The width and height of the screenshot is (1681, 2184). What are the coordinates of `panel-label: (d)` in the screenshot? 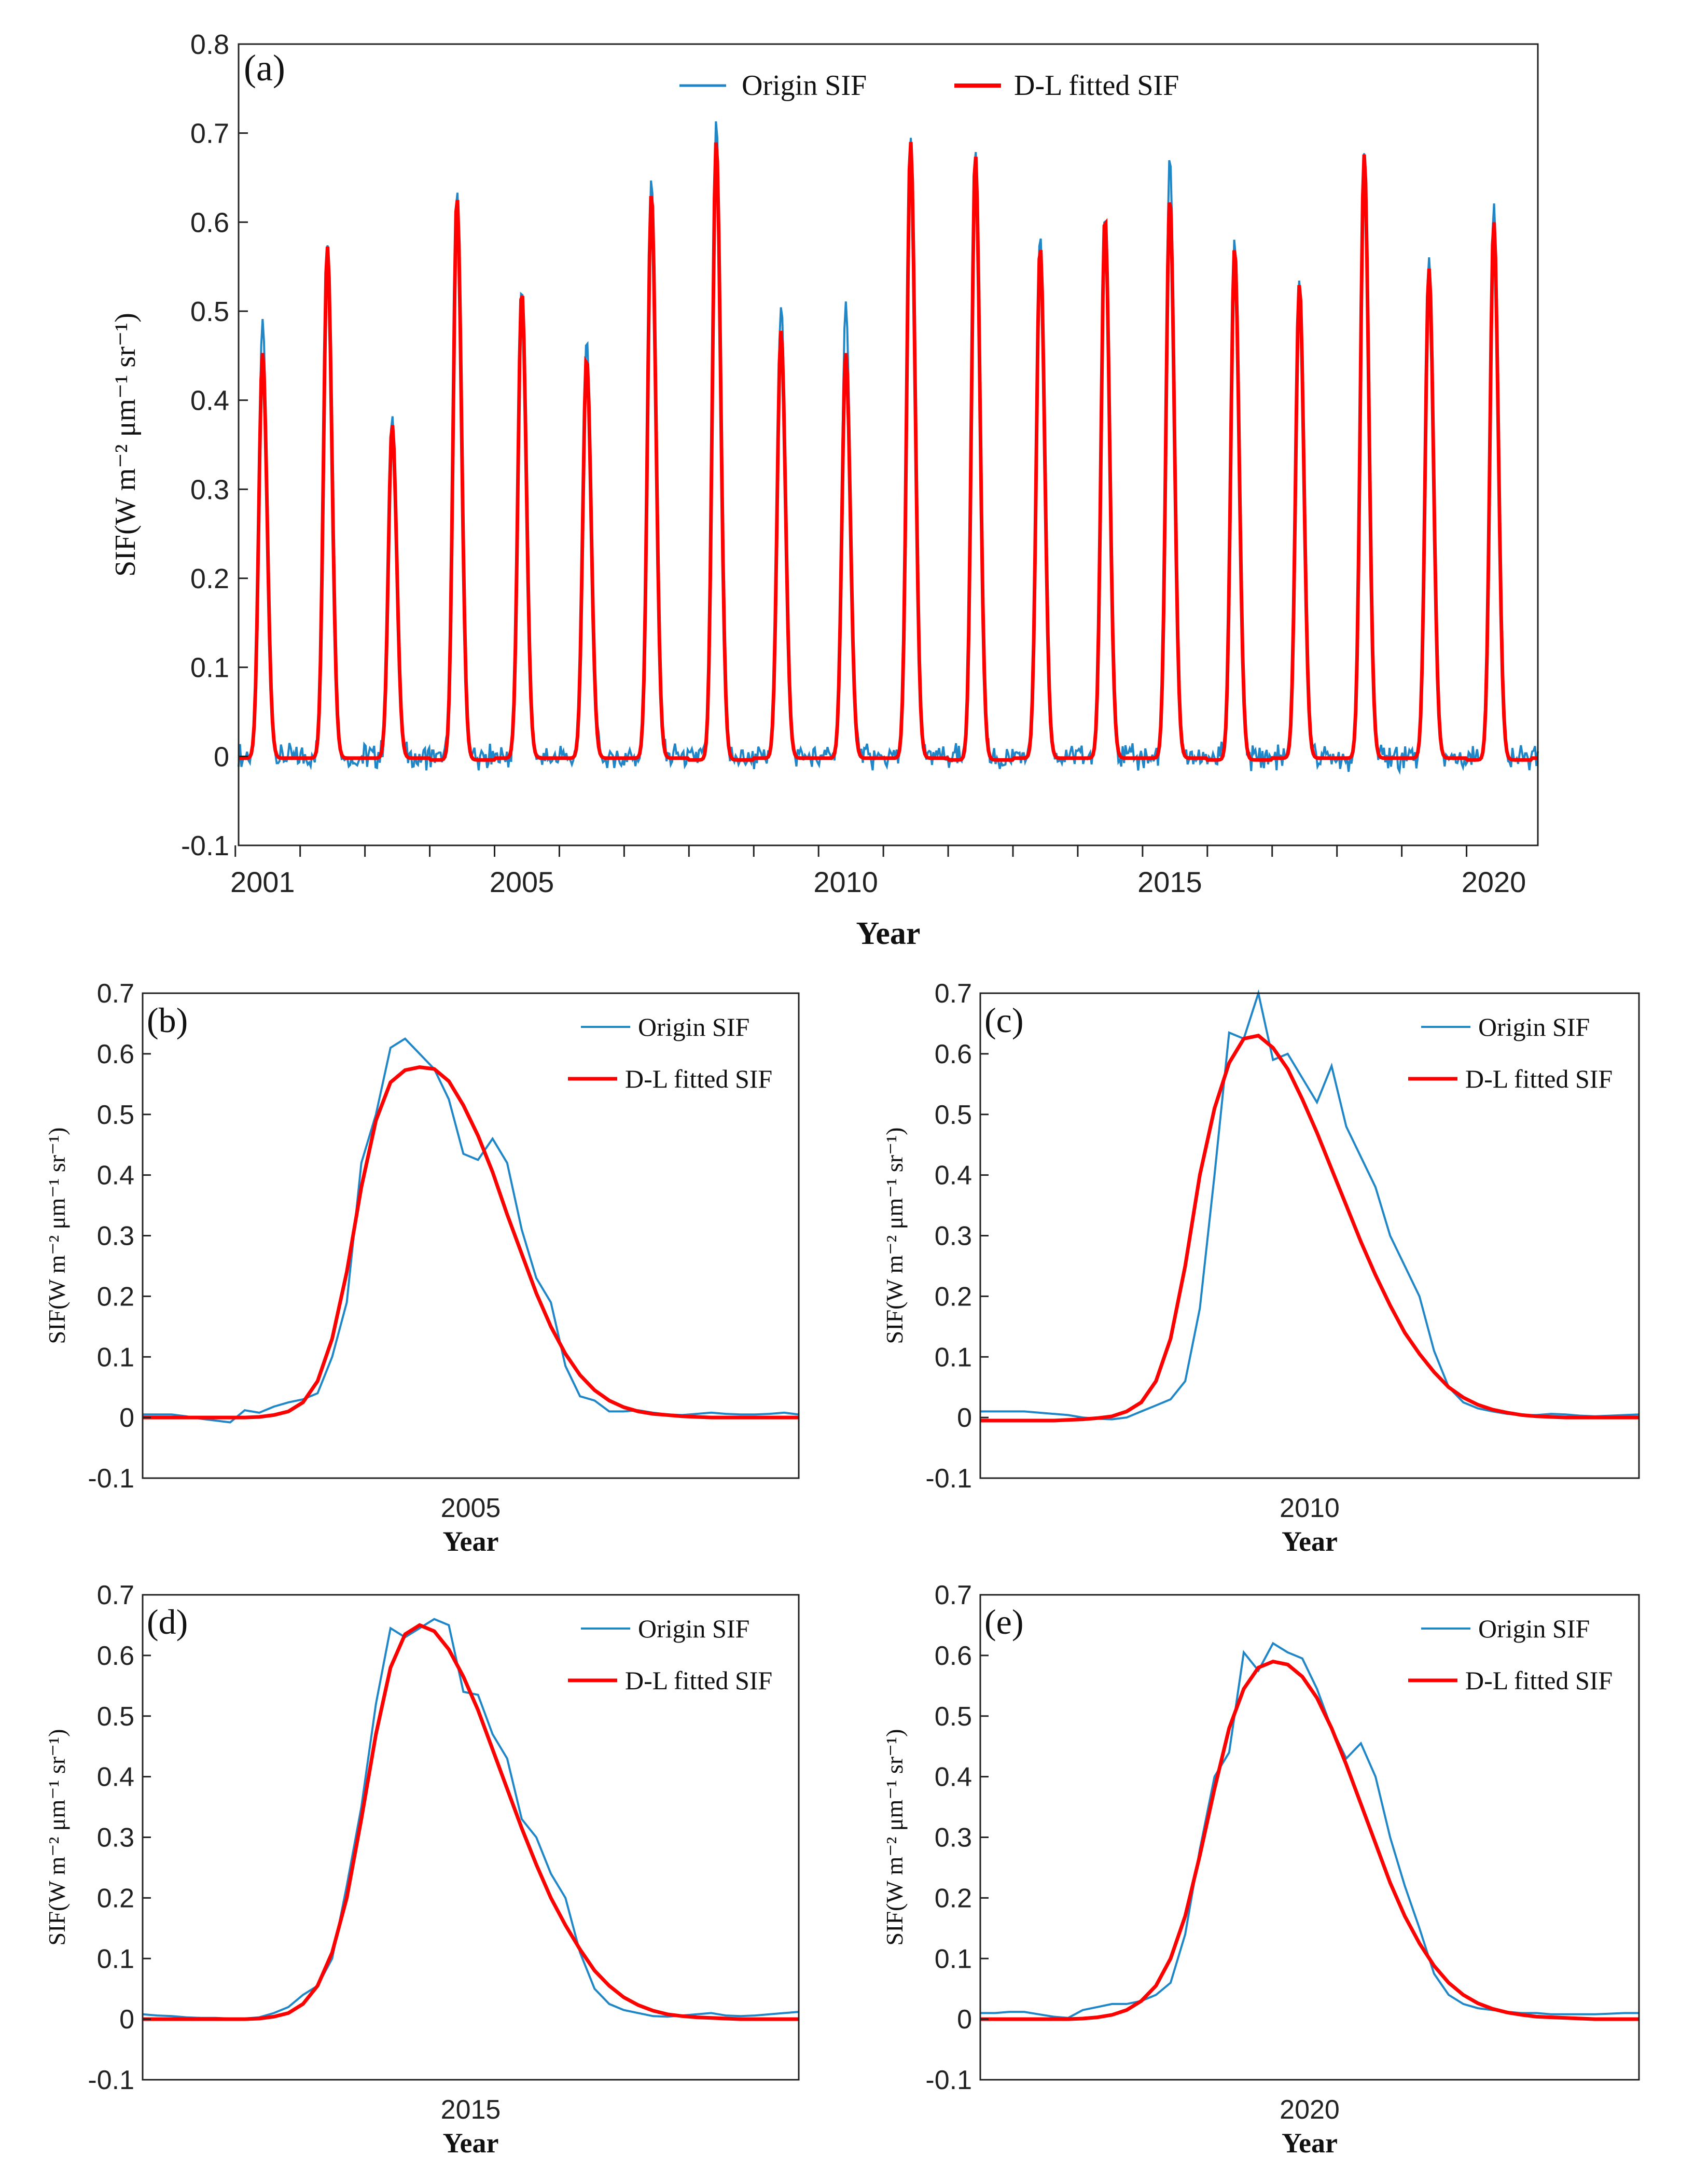 It's located at (168, 1622).